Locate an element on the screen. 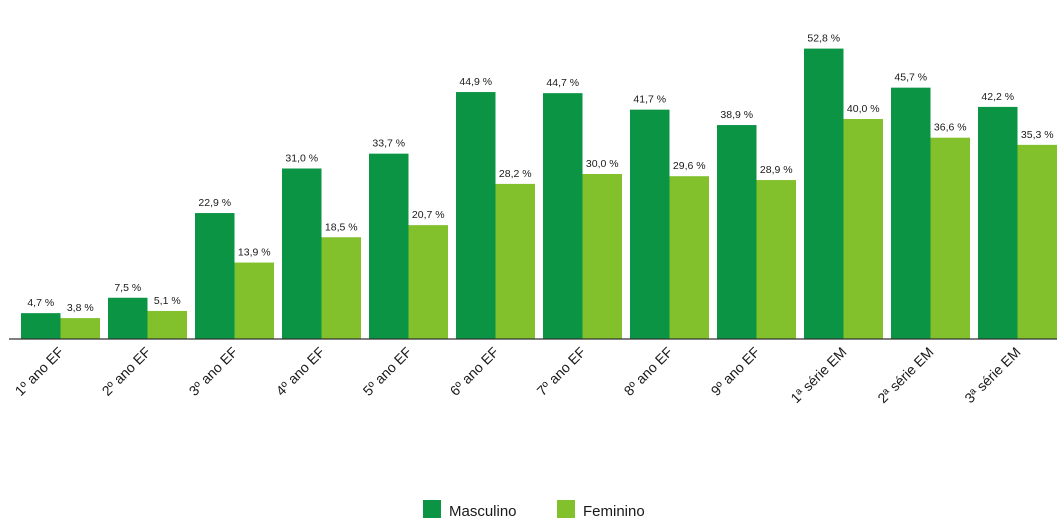  x-tick-label-11: 3ª série EM is located at coordinates (992, 375).